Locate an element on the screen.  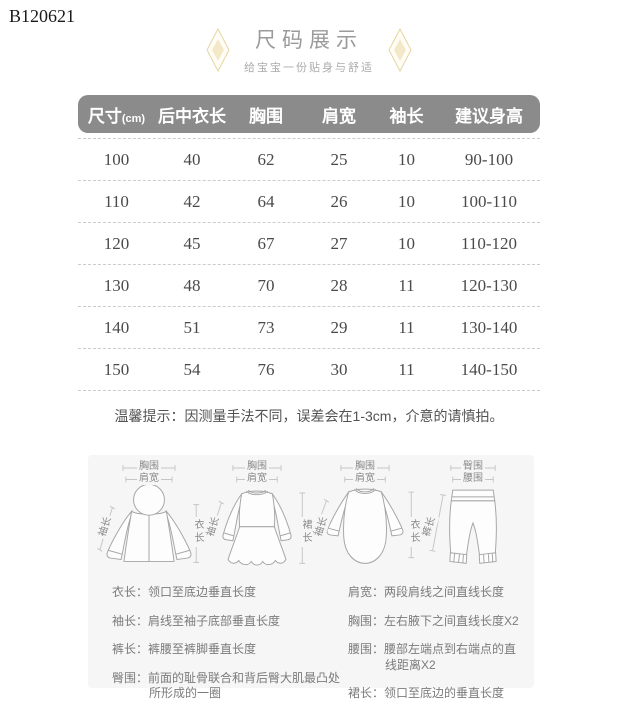
column-header-back-length: 后中衣长 is located at coordinates (192, 116).